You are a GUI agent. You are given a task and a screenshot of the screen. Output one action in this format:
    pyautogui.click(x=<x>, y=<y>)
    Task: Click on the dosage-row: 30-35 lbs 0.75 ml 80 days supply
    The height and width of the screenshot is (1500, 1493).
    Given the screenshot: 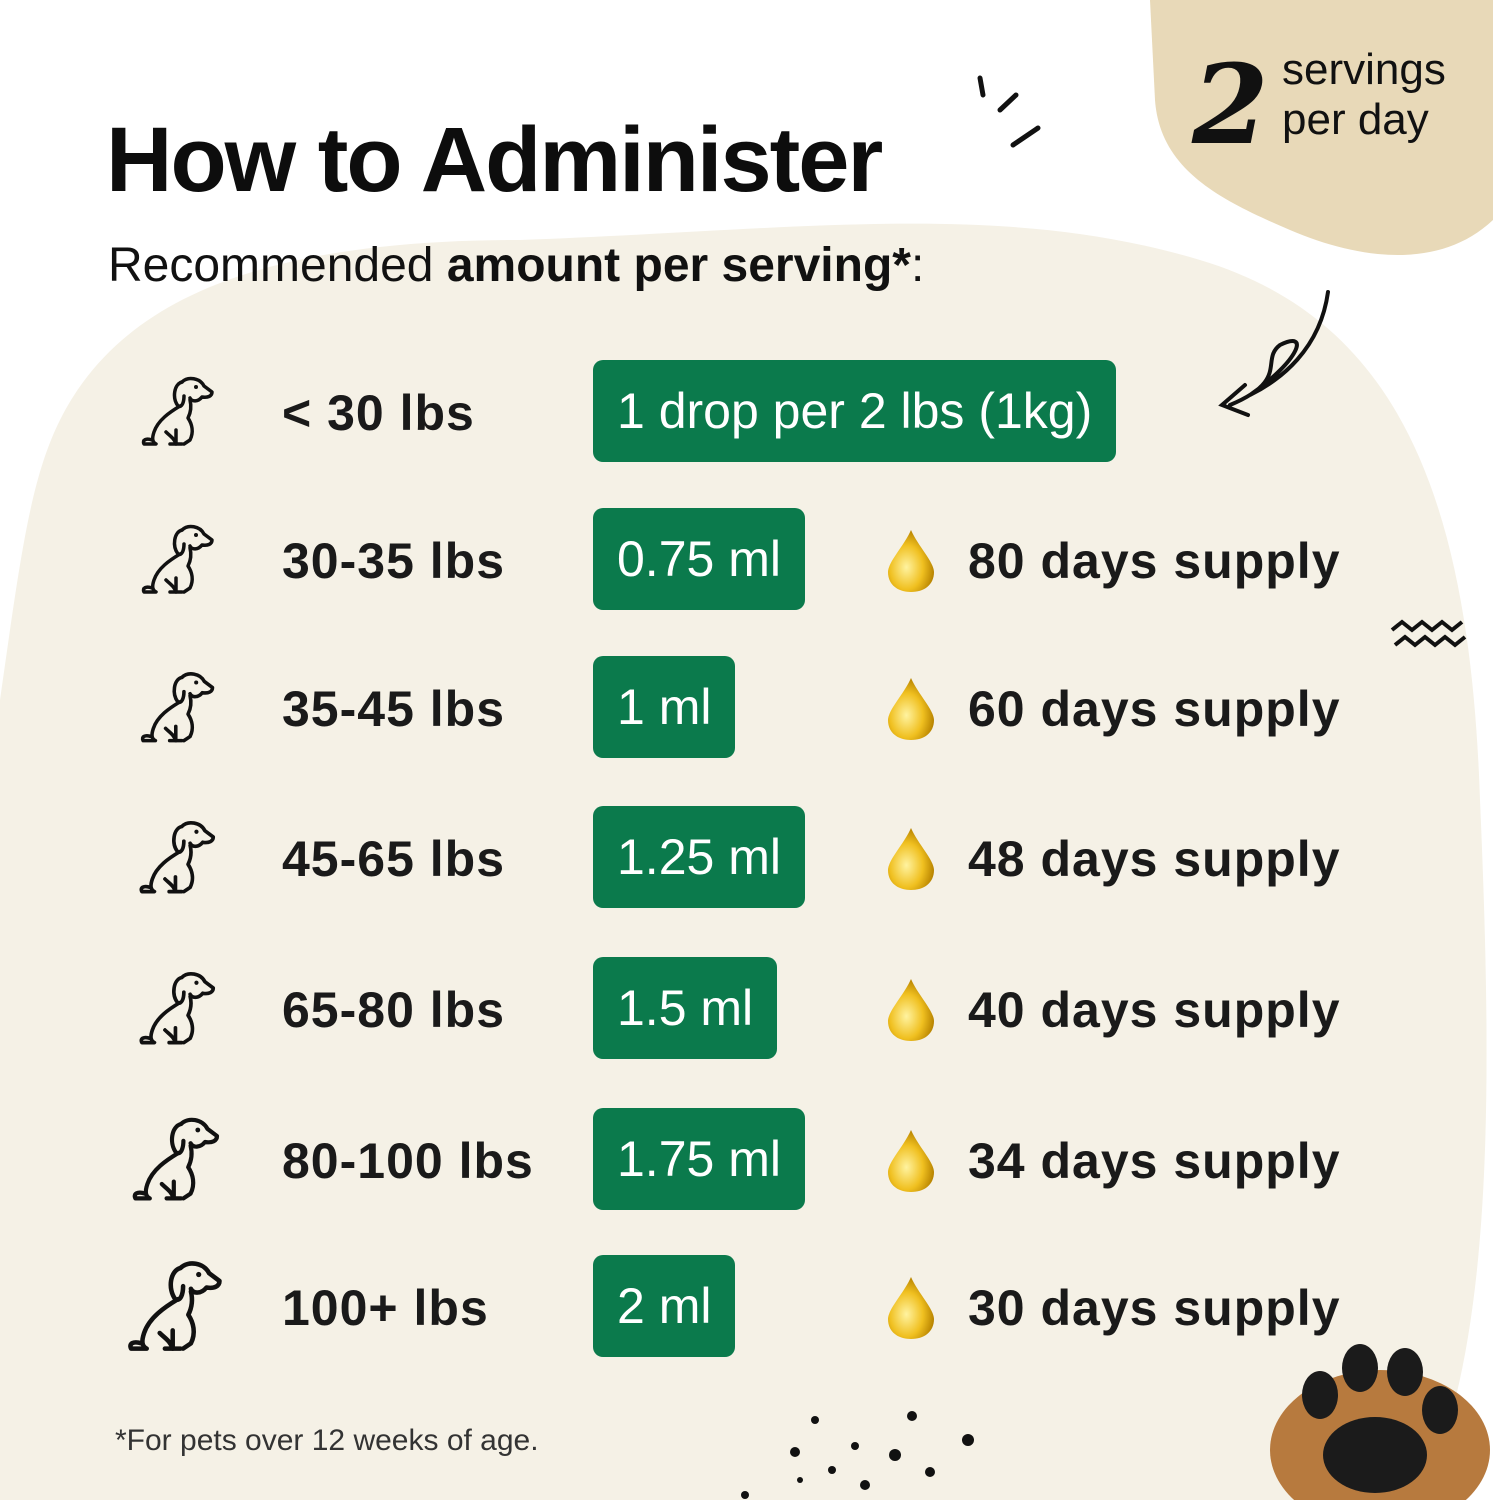 What is the action you would take?
    pyautogui.click(x=746, y=560)
    